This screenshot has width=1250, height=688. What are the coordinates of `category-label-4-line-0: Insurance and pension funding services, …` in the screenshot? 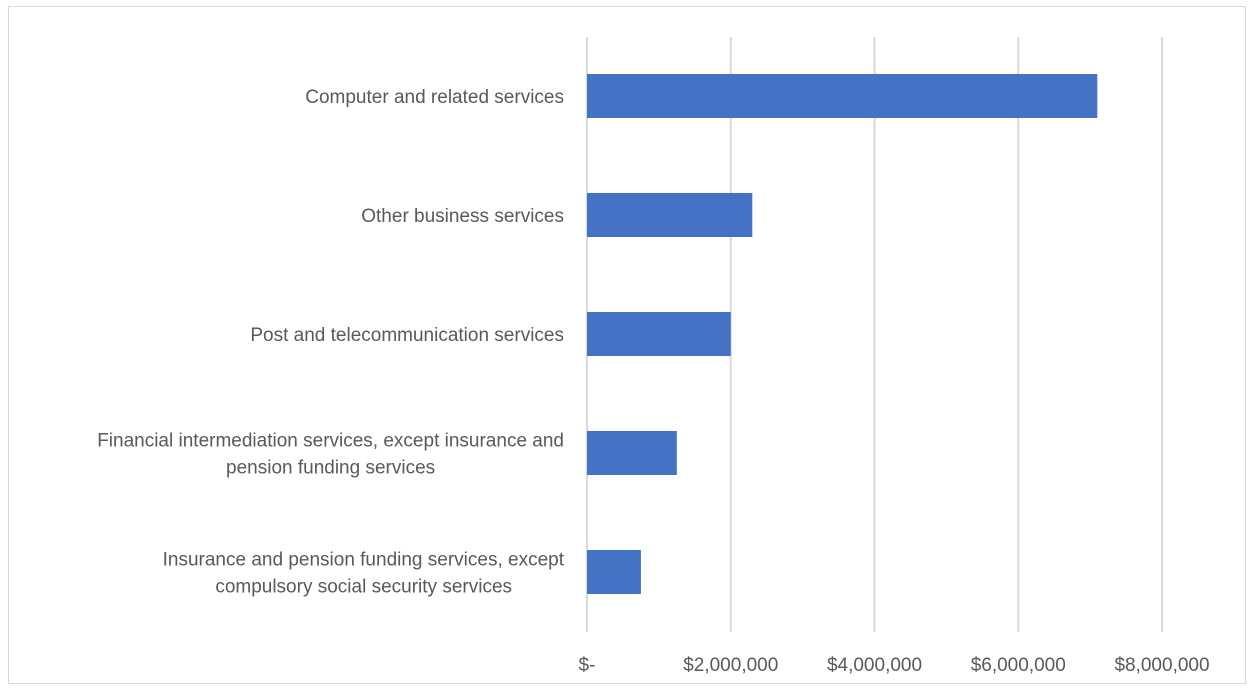 It's located at (364, 560).